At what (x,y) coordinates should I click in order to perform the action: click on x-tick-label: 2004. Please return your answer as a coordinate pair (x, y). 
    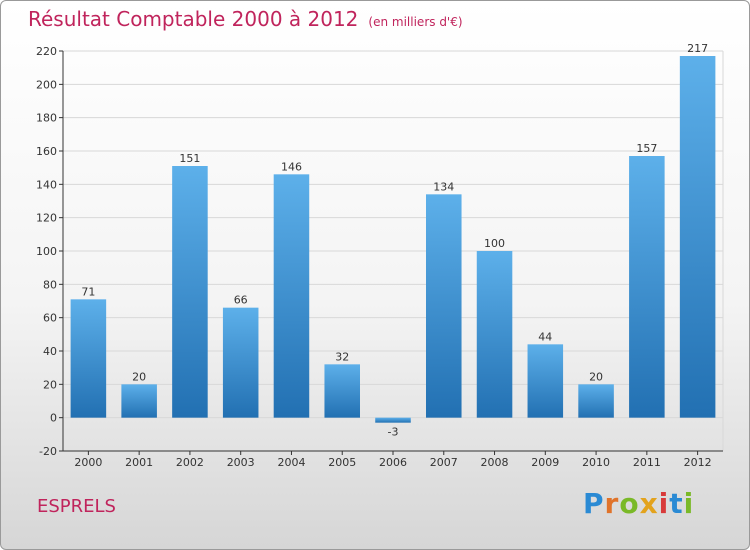
    Looking at the image, I should click on (291, 462).